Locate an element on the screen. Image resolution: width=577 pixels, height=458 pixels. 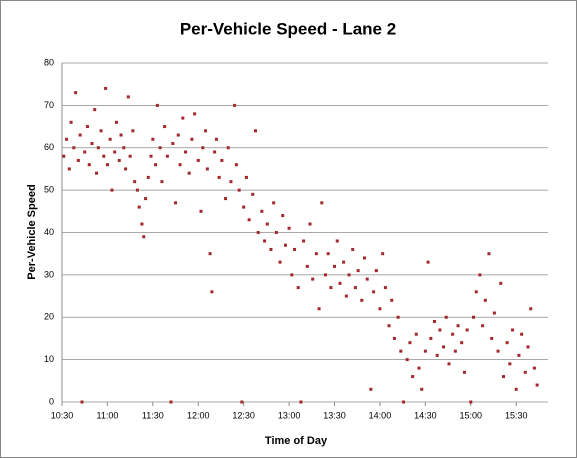
chart-title: Per-Vehicle Speed - Lane 2 is located at coordinates (288, 28).